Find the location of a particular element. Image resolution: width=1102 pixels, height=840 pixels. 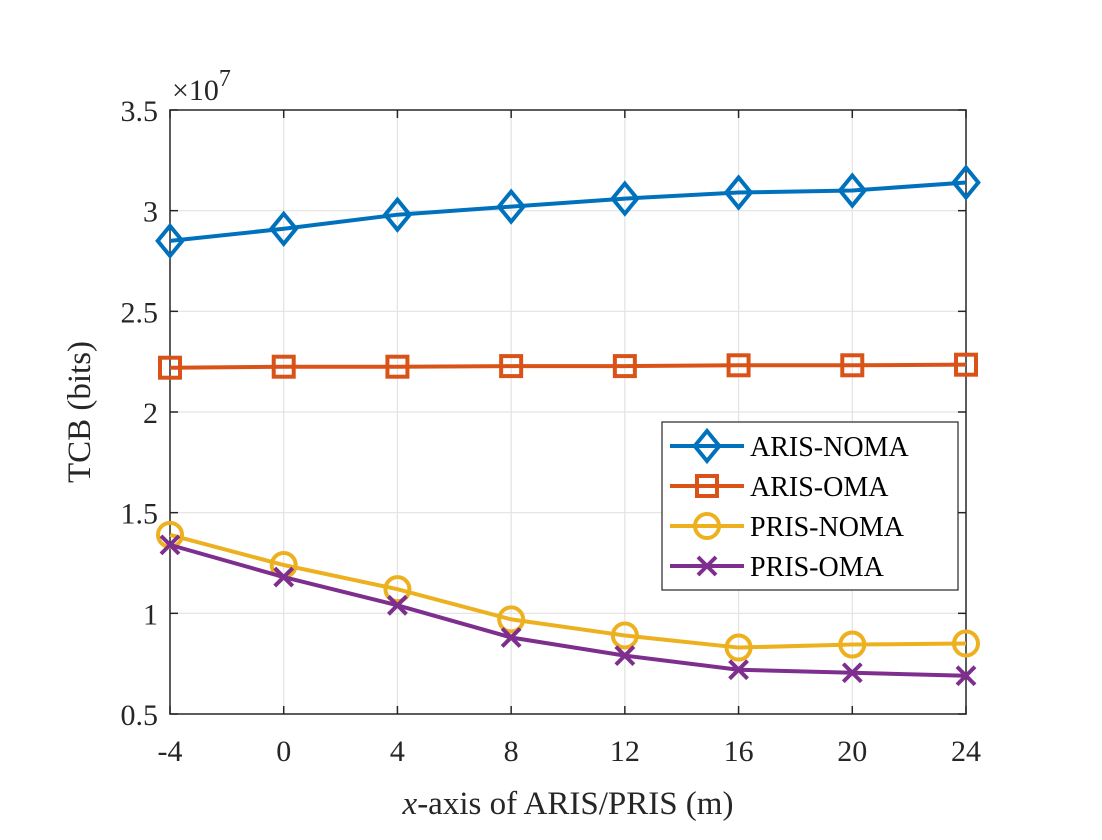

y-tick-label: 1 is located at coordinates (150, 614).